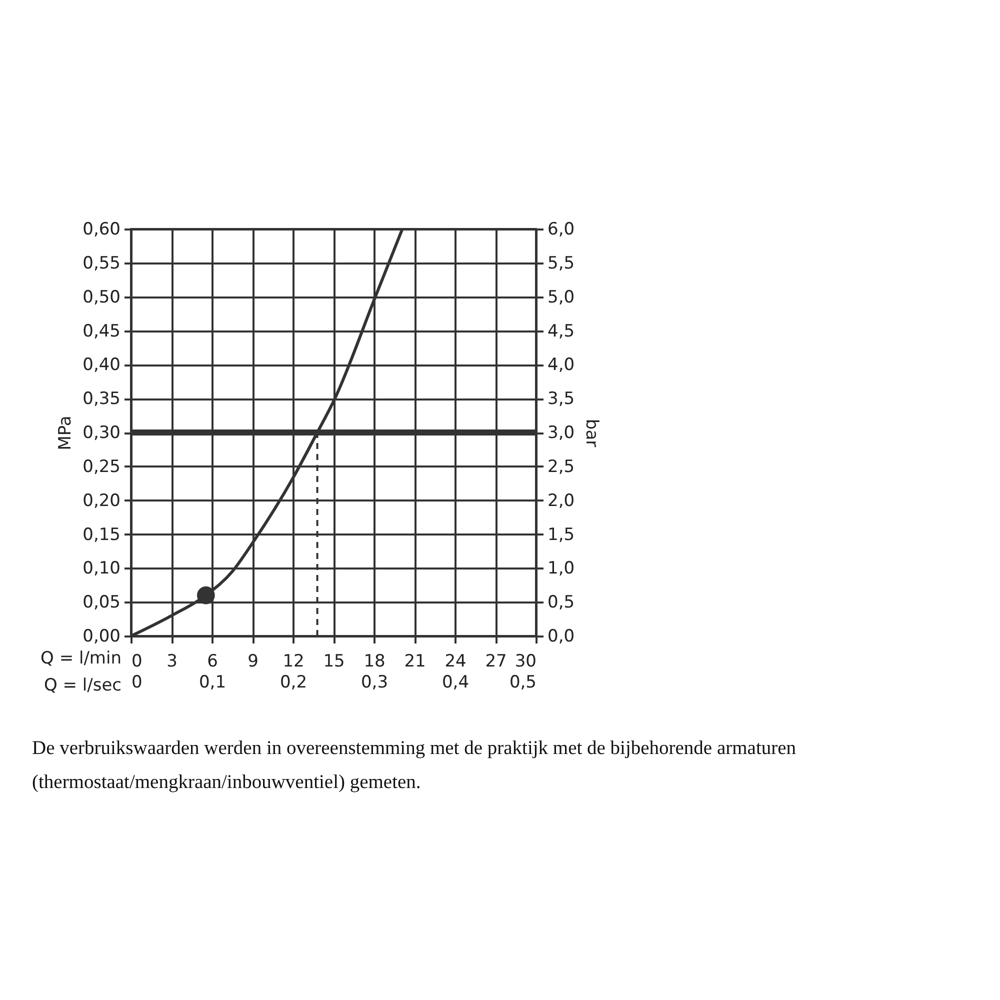 This screenshot has height=1000, width=1000. What do you see at coordinates (293, 662) in the screenshot?
I see `x-tick-label: 12` at bounding box center [293, 662].